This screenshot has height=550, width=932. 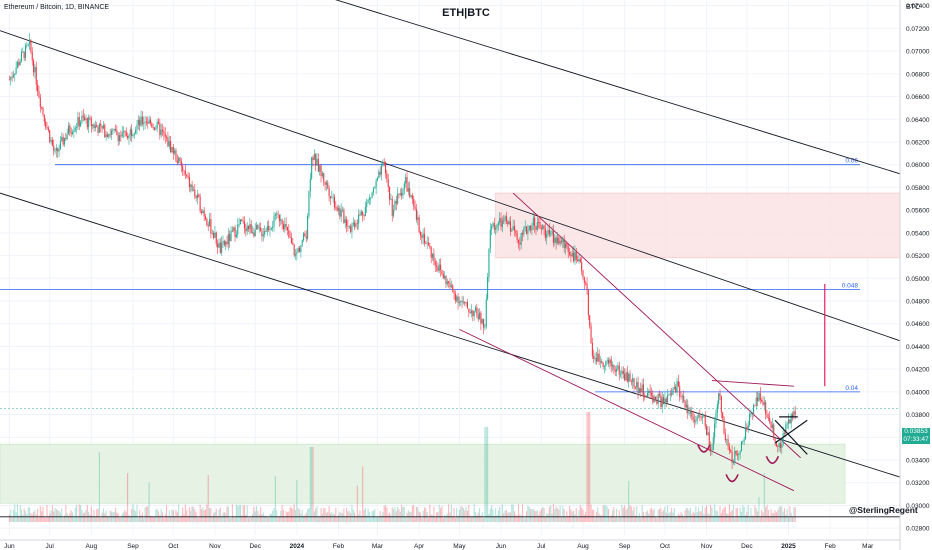 What do you see at coordinates (918, 188) in the screenshot?
I see `price-tick-label: 0.05800` at bounding box center [918, 188].